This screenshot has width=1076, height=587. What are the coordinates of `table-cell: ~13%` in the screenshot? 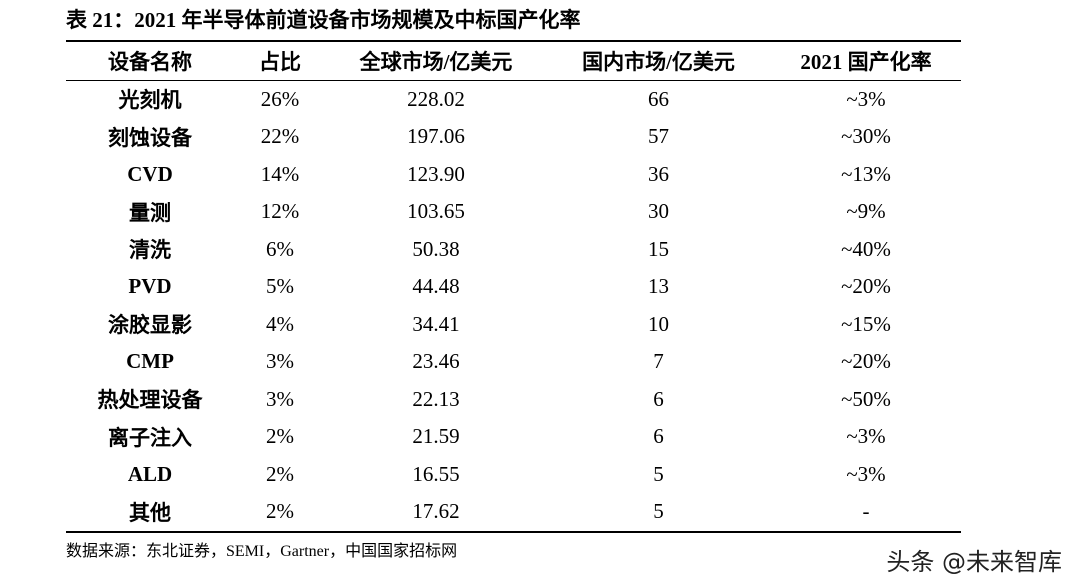 It's located at (866, 173).